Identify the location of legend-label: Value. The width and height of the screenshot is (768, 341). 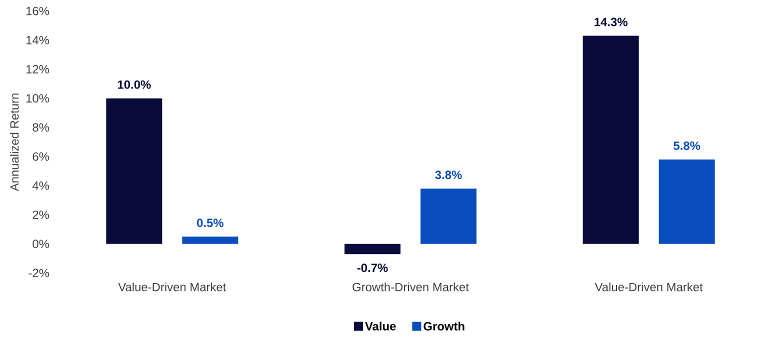
(380, 326).